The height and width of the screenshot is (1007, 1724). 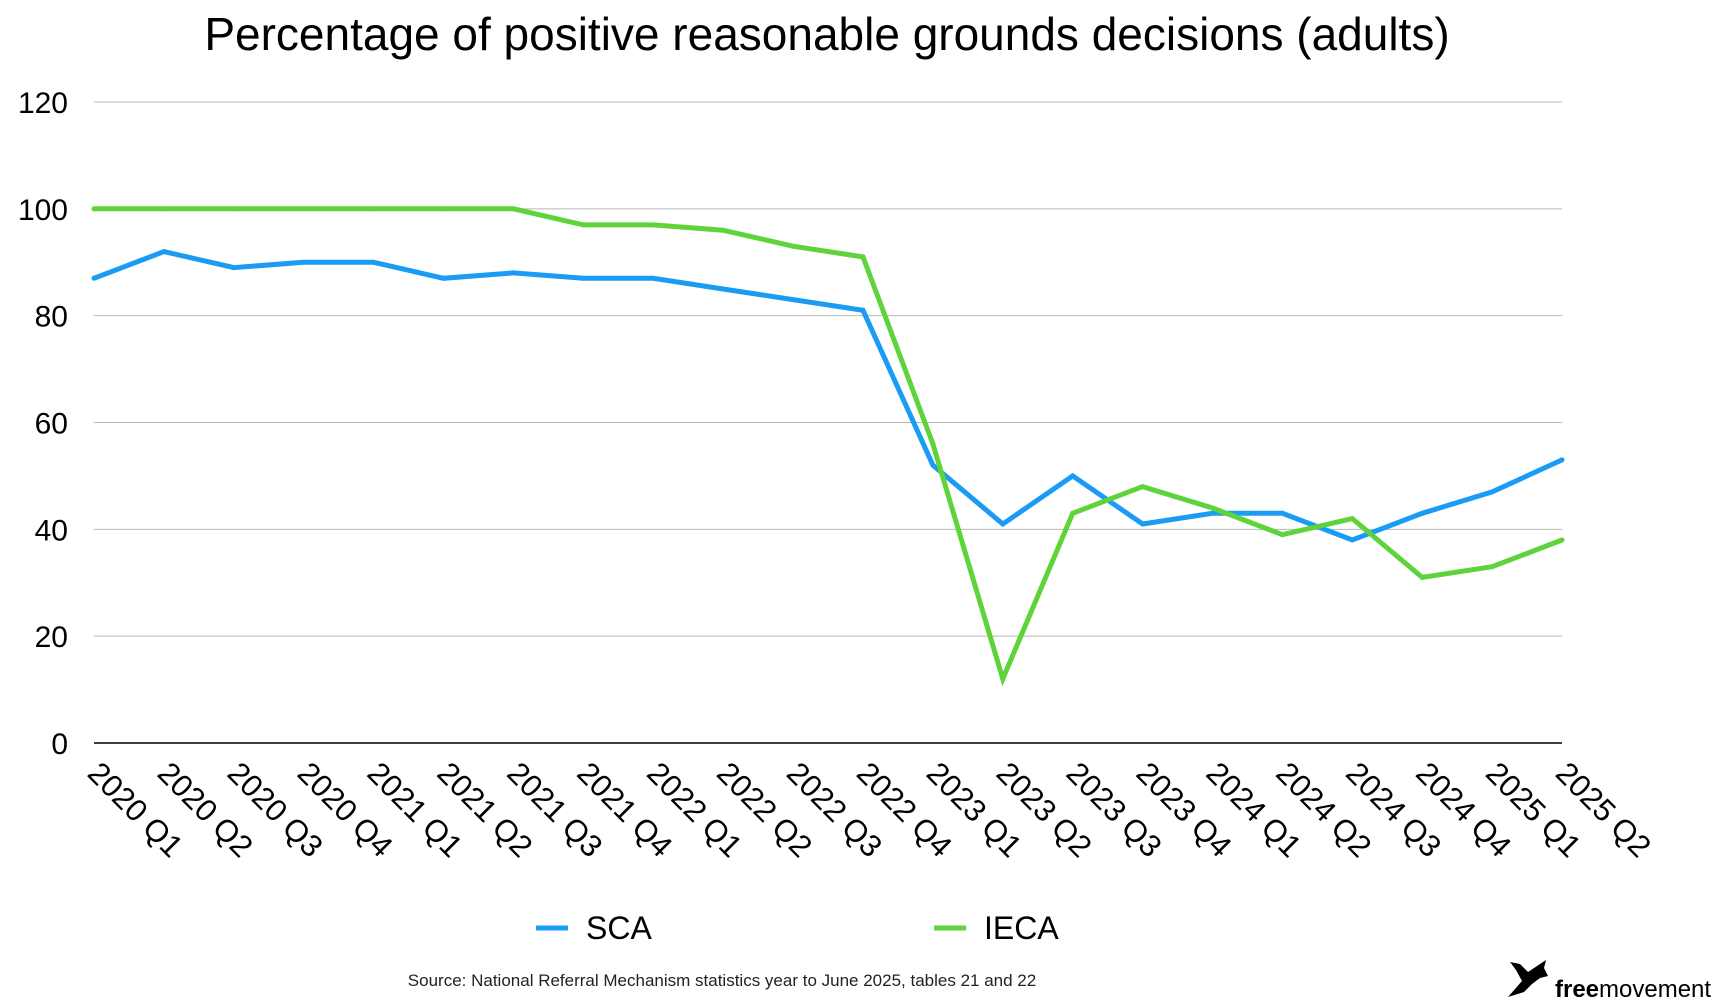 I want to click on freemovement-logo: freemovement, so click(x=1609, y=981).